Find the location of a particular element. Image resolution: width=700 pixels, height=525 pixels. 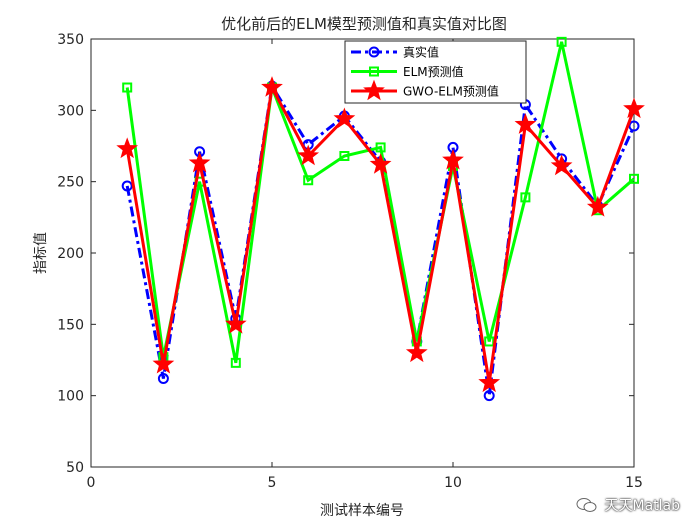

y-tick-label: 350 is located at coordinates (70, 40).